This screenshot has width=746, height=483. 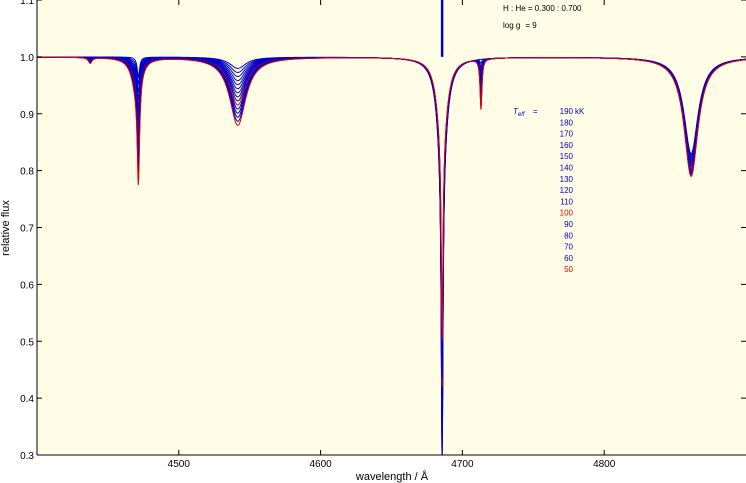 What do you see at coordinates (567, 122) in the screenshot?
I see `legend-entry-180: 180` at bounding box center [567, 122].